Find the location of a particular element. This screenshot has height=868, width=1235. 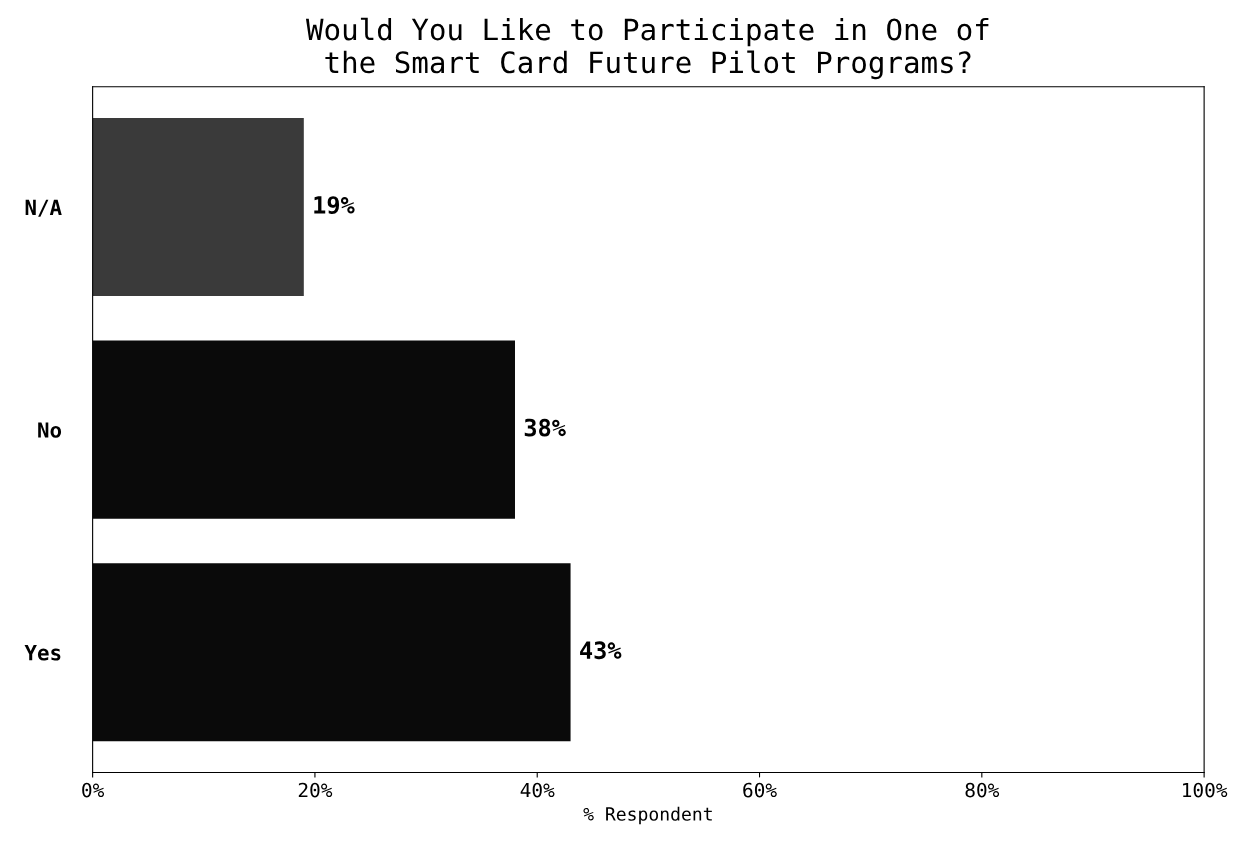

x-tick-label: 40% is located at coordinates (537, 790).